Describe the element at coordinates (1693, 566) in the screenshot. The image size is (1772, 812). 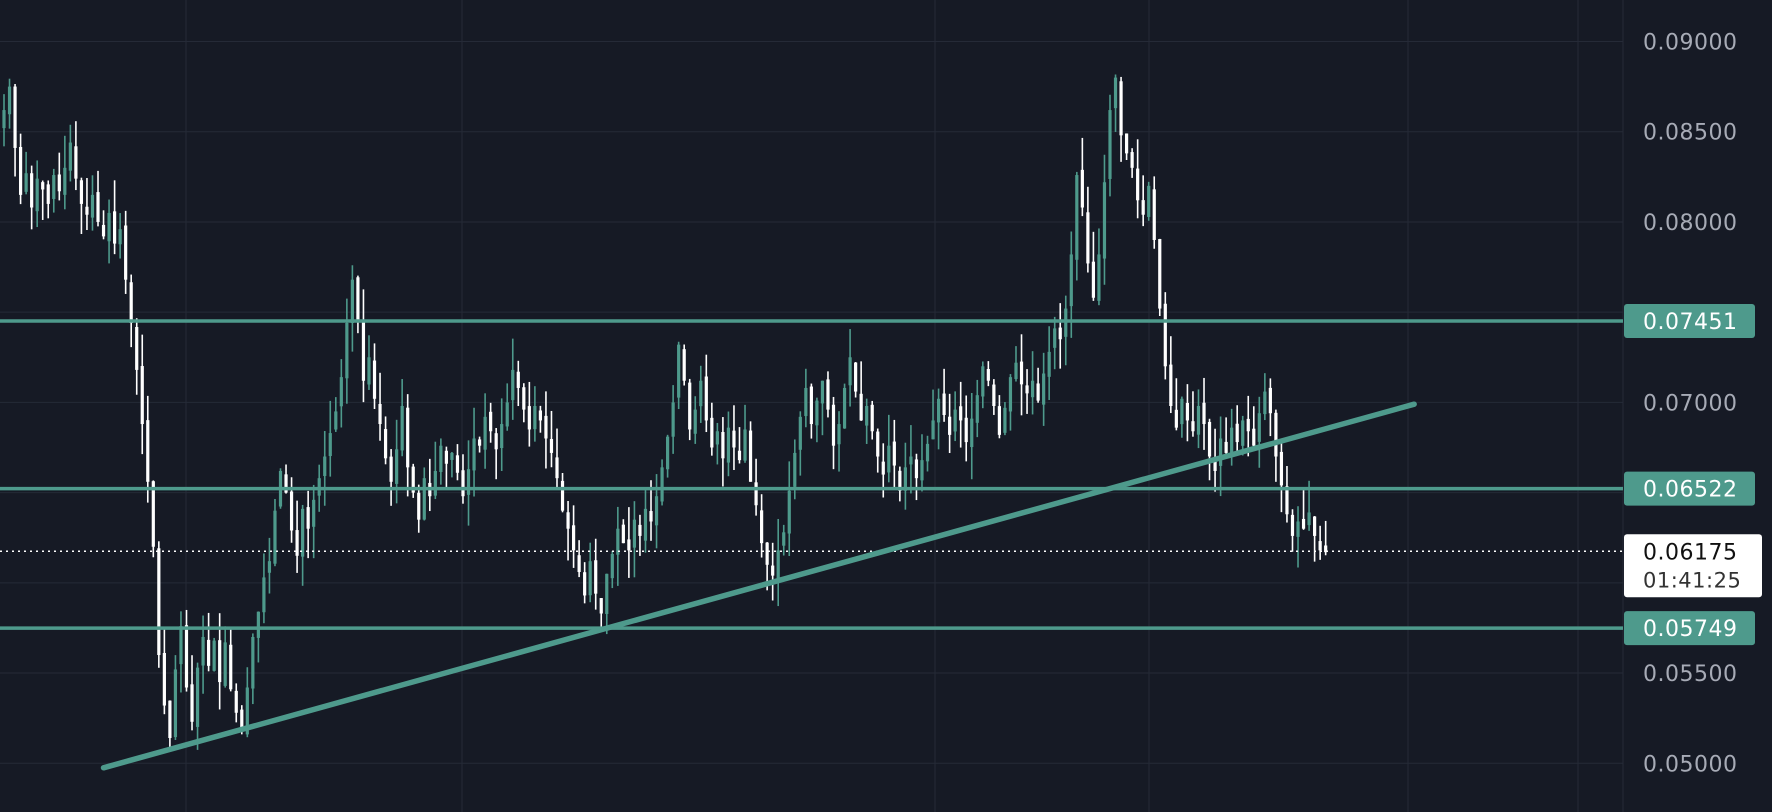
I see `last-price-badge` at that location.